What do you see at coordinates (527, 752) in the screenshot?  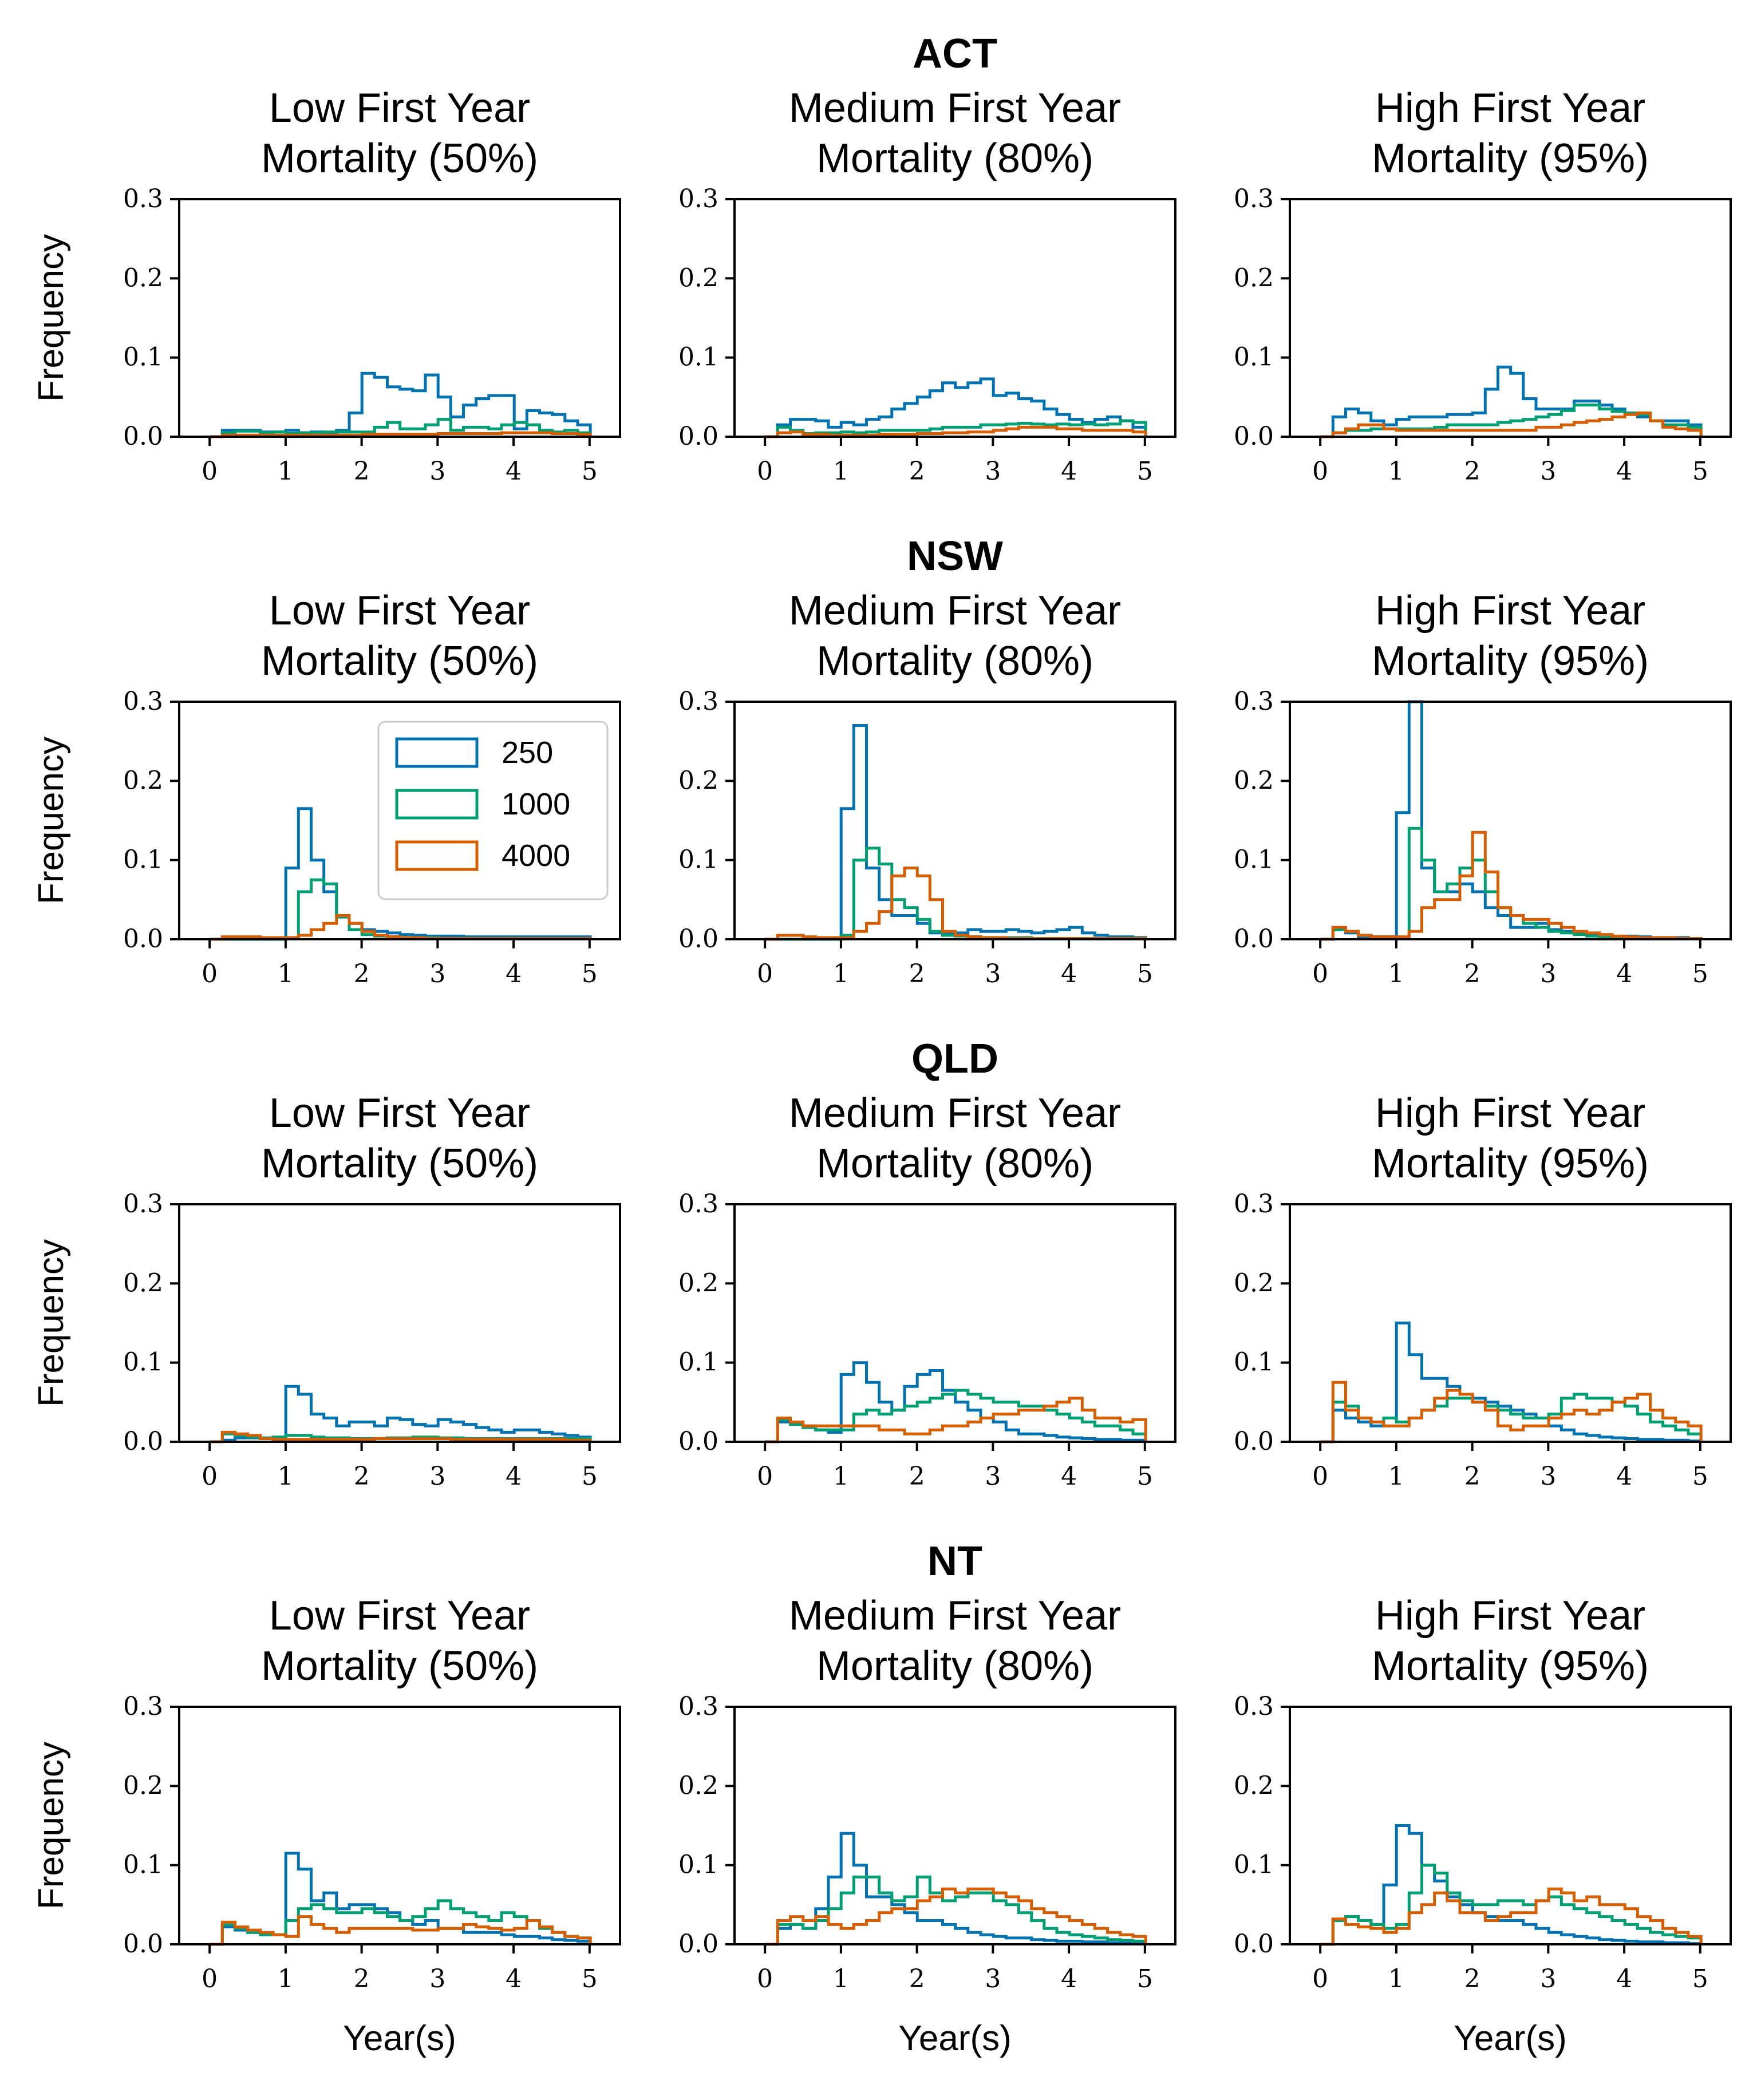 I see `legend-label-250: 250` at bounding box center [527, 752].